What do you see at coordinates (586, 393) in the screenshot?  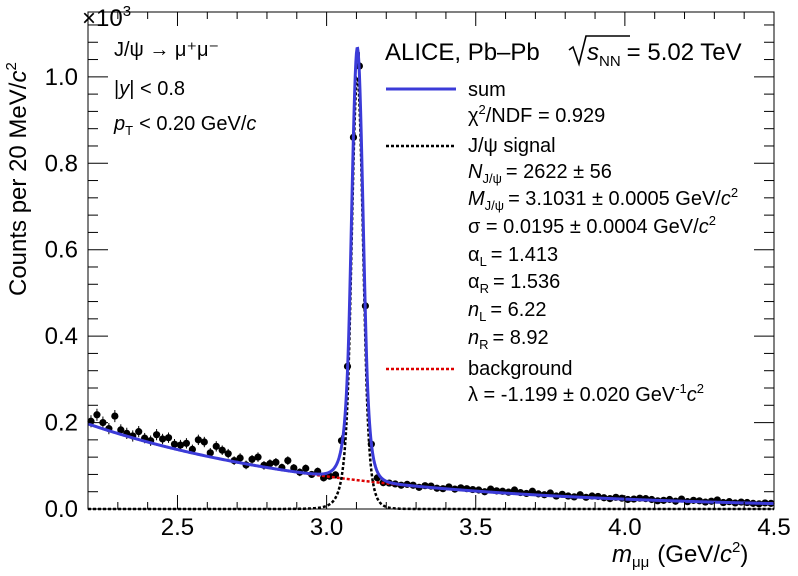 I see `legend-lambda: λ = -1.199 ± 0.020 GeV-1c2` at bounding box center [586, 393].